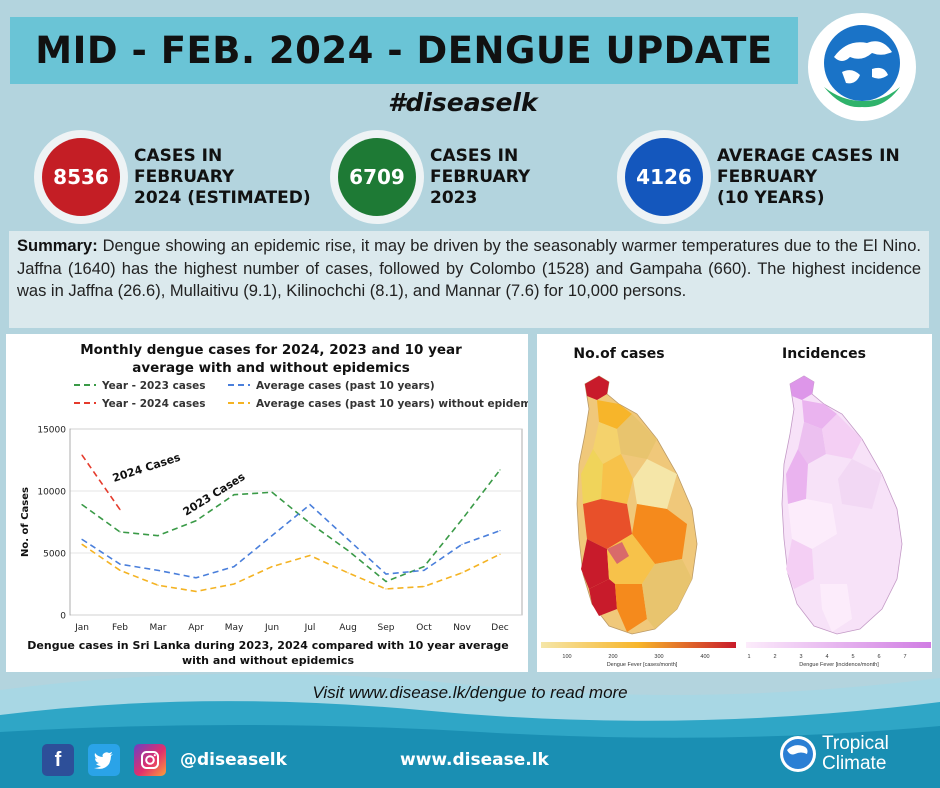  Describe the element at coordinates (51, 431) in the screenshot. I see `y-tick-label: 15000` at that location.